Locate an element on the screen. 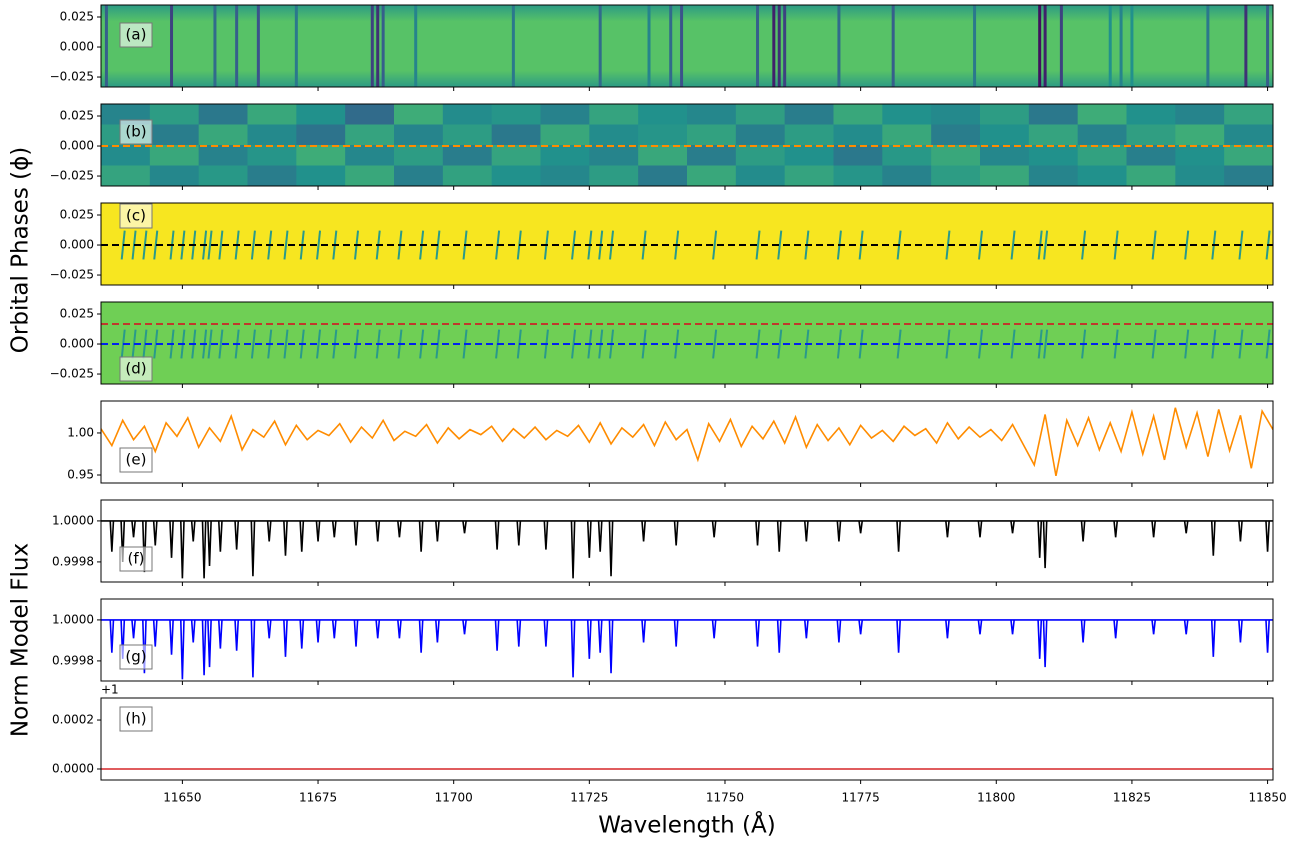 The image size is (1303, 845). edge-shade is located at coordinates (687, 46).